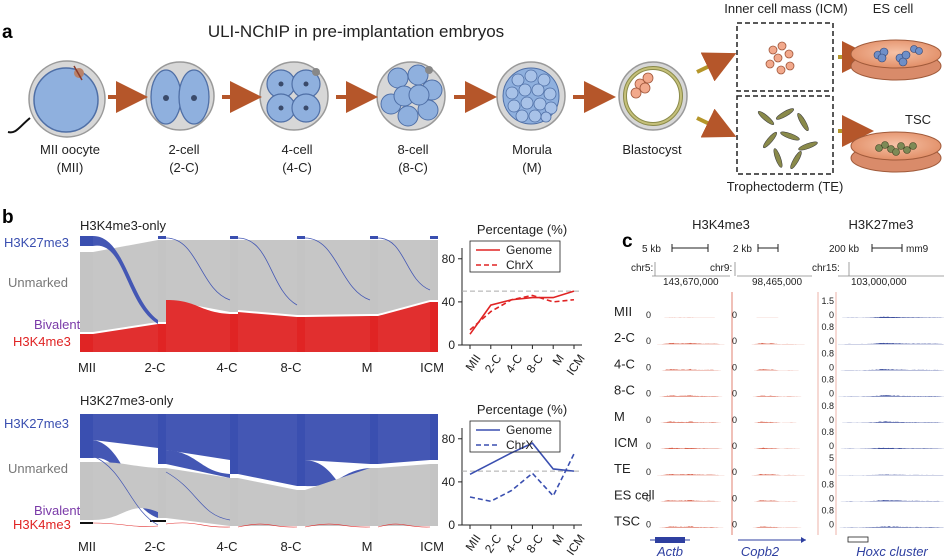 The image size is (946, 559). Describe the element at coordinates (890, 87) in the screenshot. I see `culture-dishes: ES cell TSC` at that location.